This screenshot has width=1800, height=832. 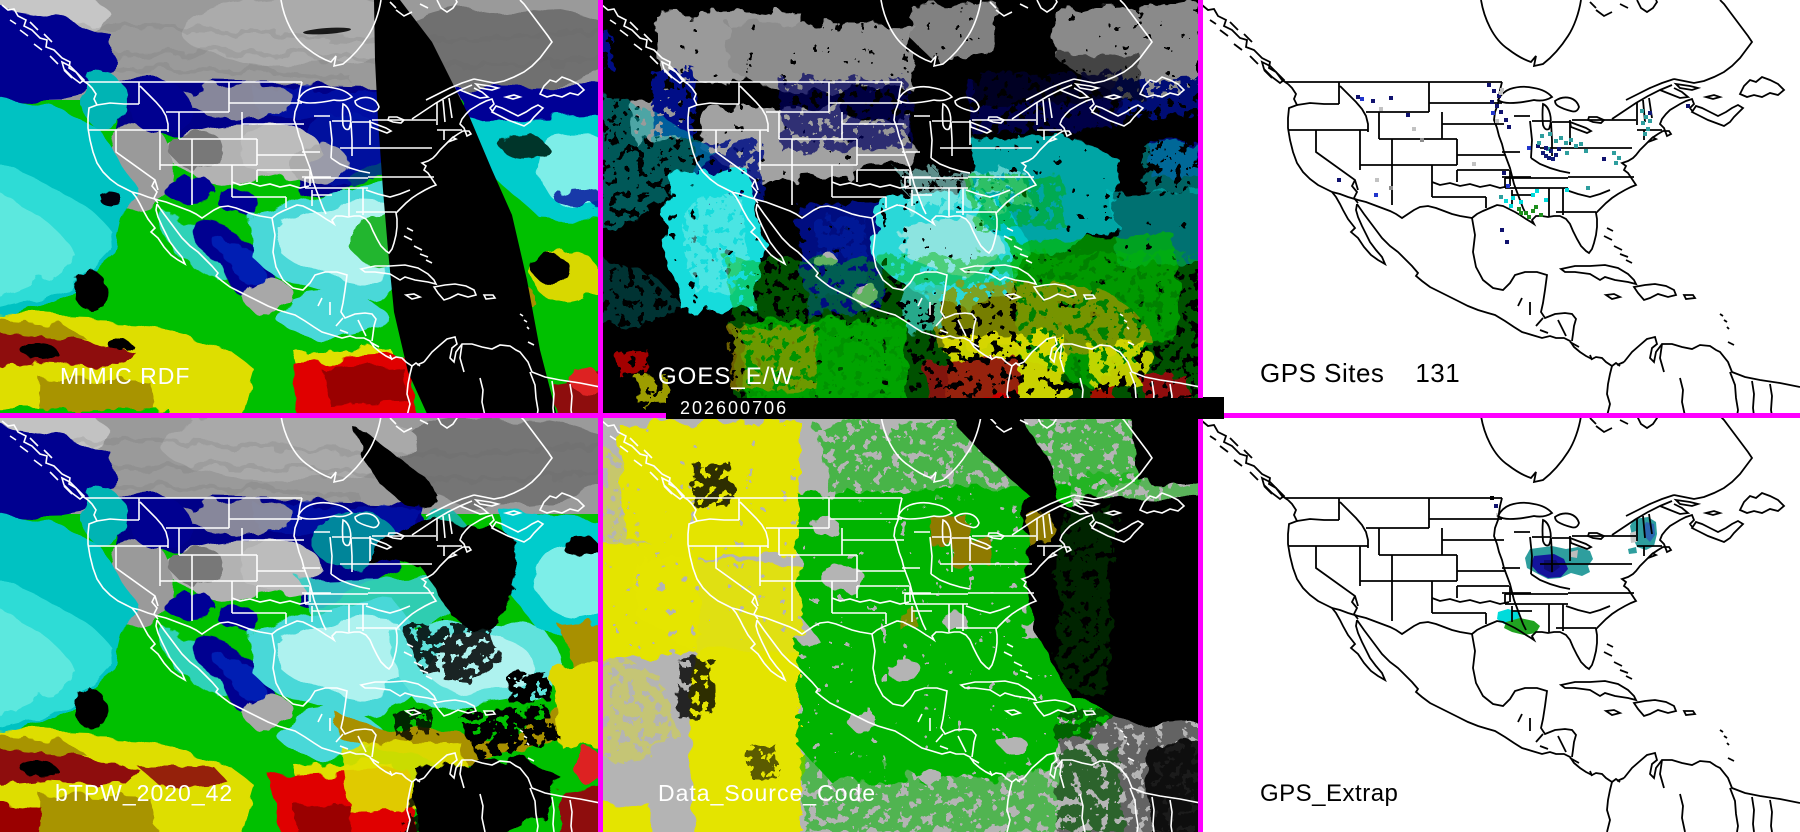 I want to click on svg-text: GPS_Extrap, so click(x=1329, y=793).